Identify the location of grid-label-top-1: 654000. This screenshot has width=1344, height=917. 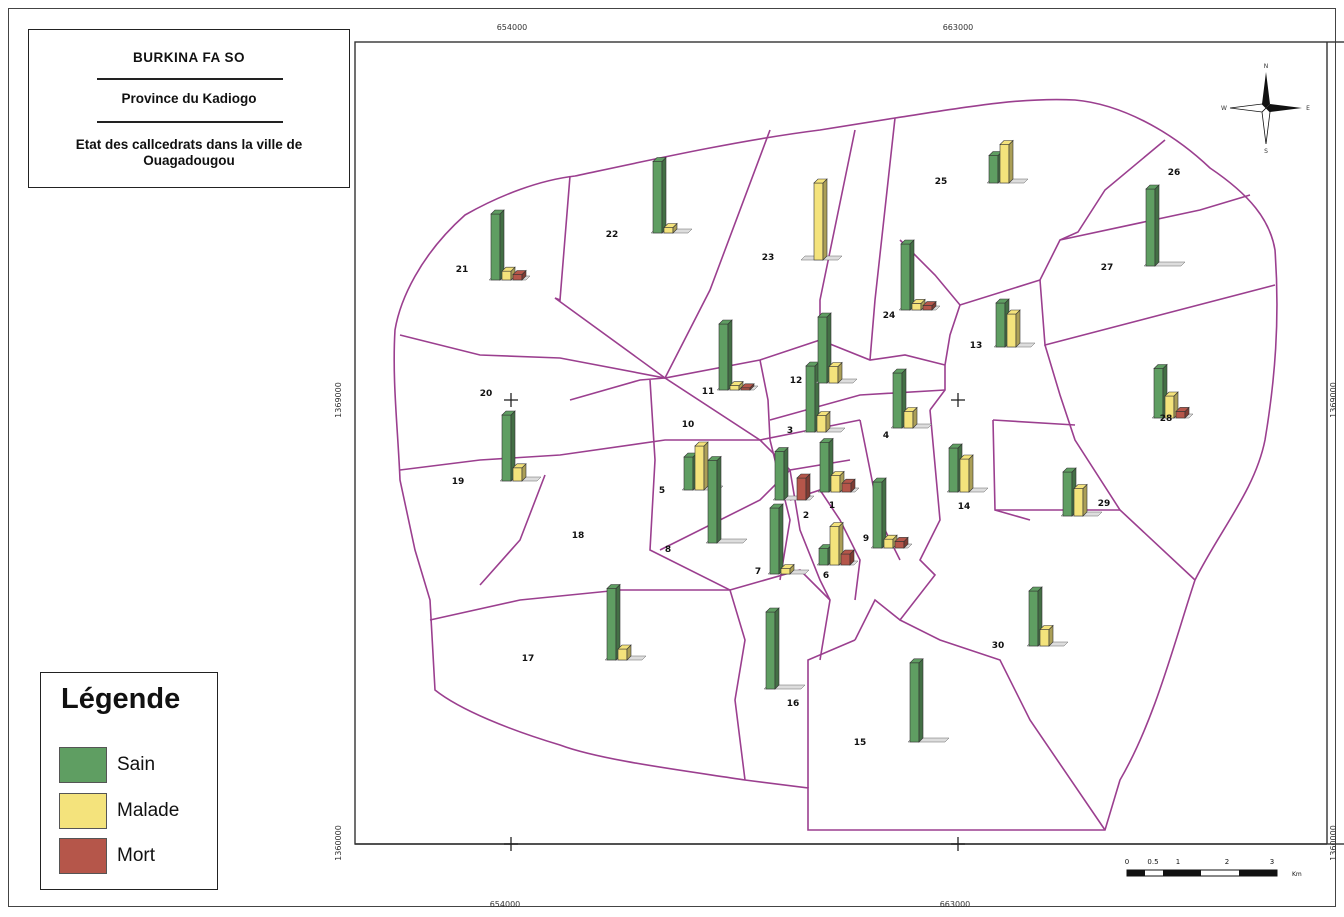
(512, 27).